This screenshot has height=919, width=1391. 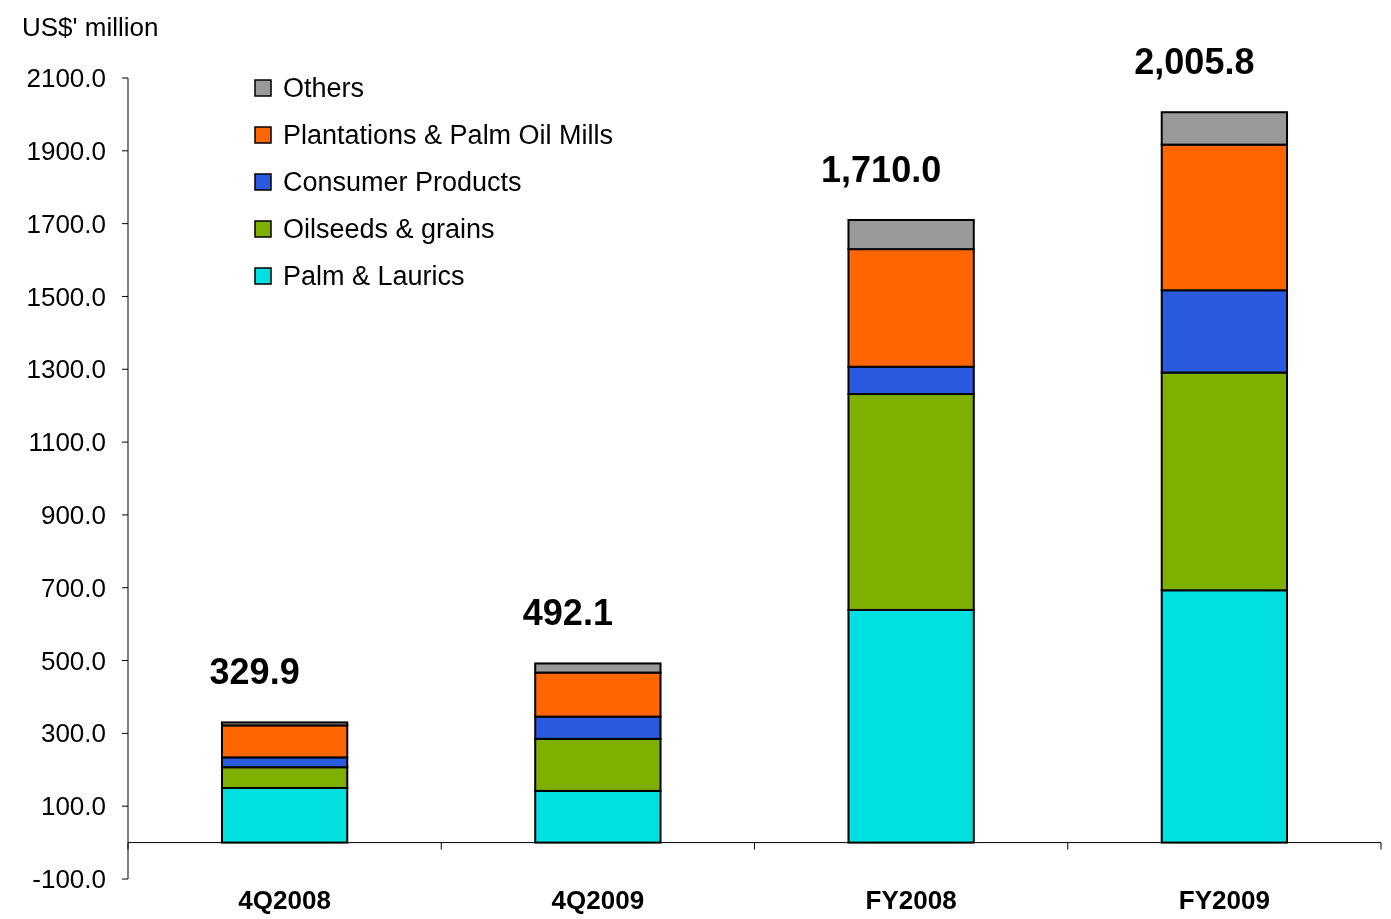 What do you see at coordinates (73, 733) in the screenshot?
I see `y-tick-label: 300.0` at bounding box center [73, 733].